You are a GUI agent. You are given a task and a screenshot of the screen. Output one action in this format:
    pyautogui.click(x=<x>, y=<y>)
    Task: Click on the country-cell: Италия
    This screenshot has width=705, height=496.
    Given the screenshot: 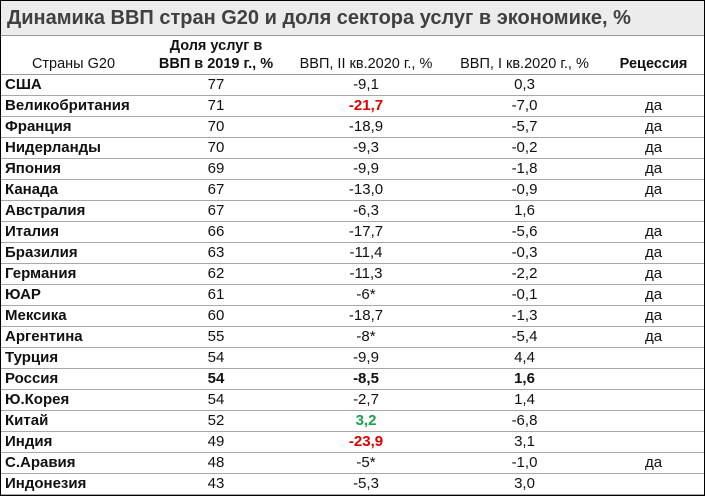 What is the action you would take?
    pyautogui.click(x=73, y=232)
    